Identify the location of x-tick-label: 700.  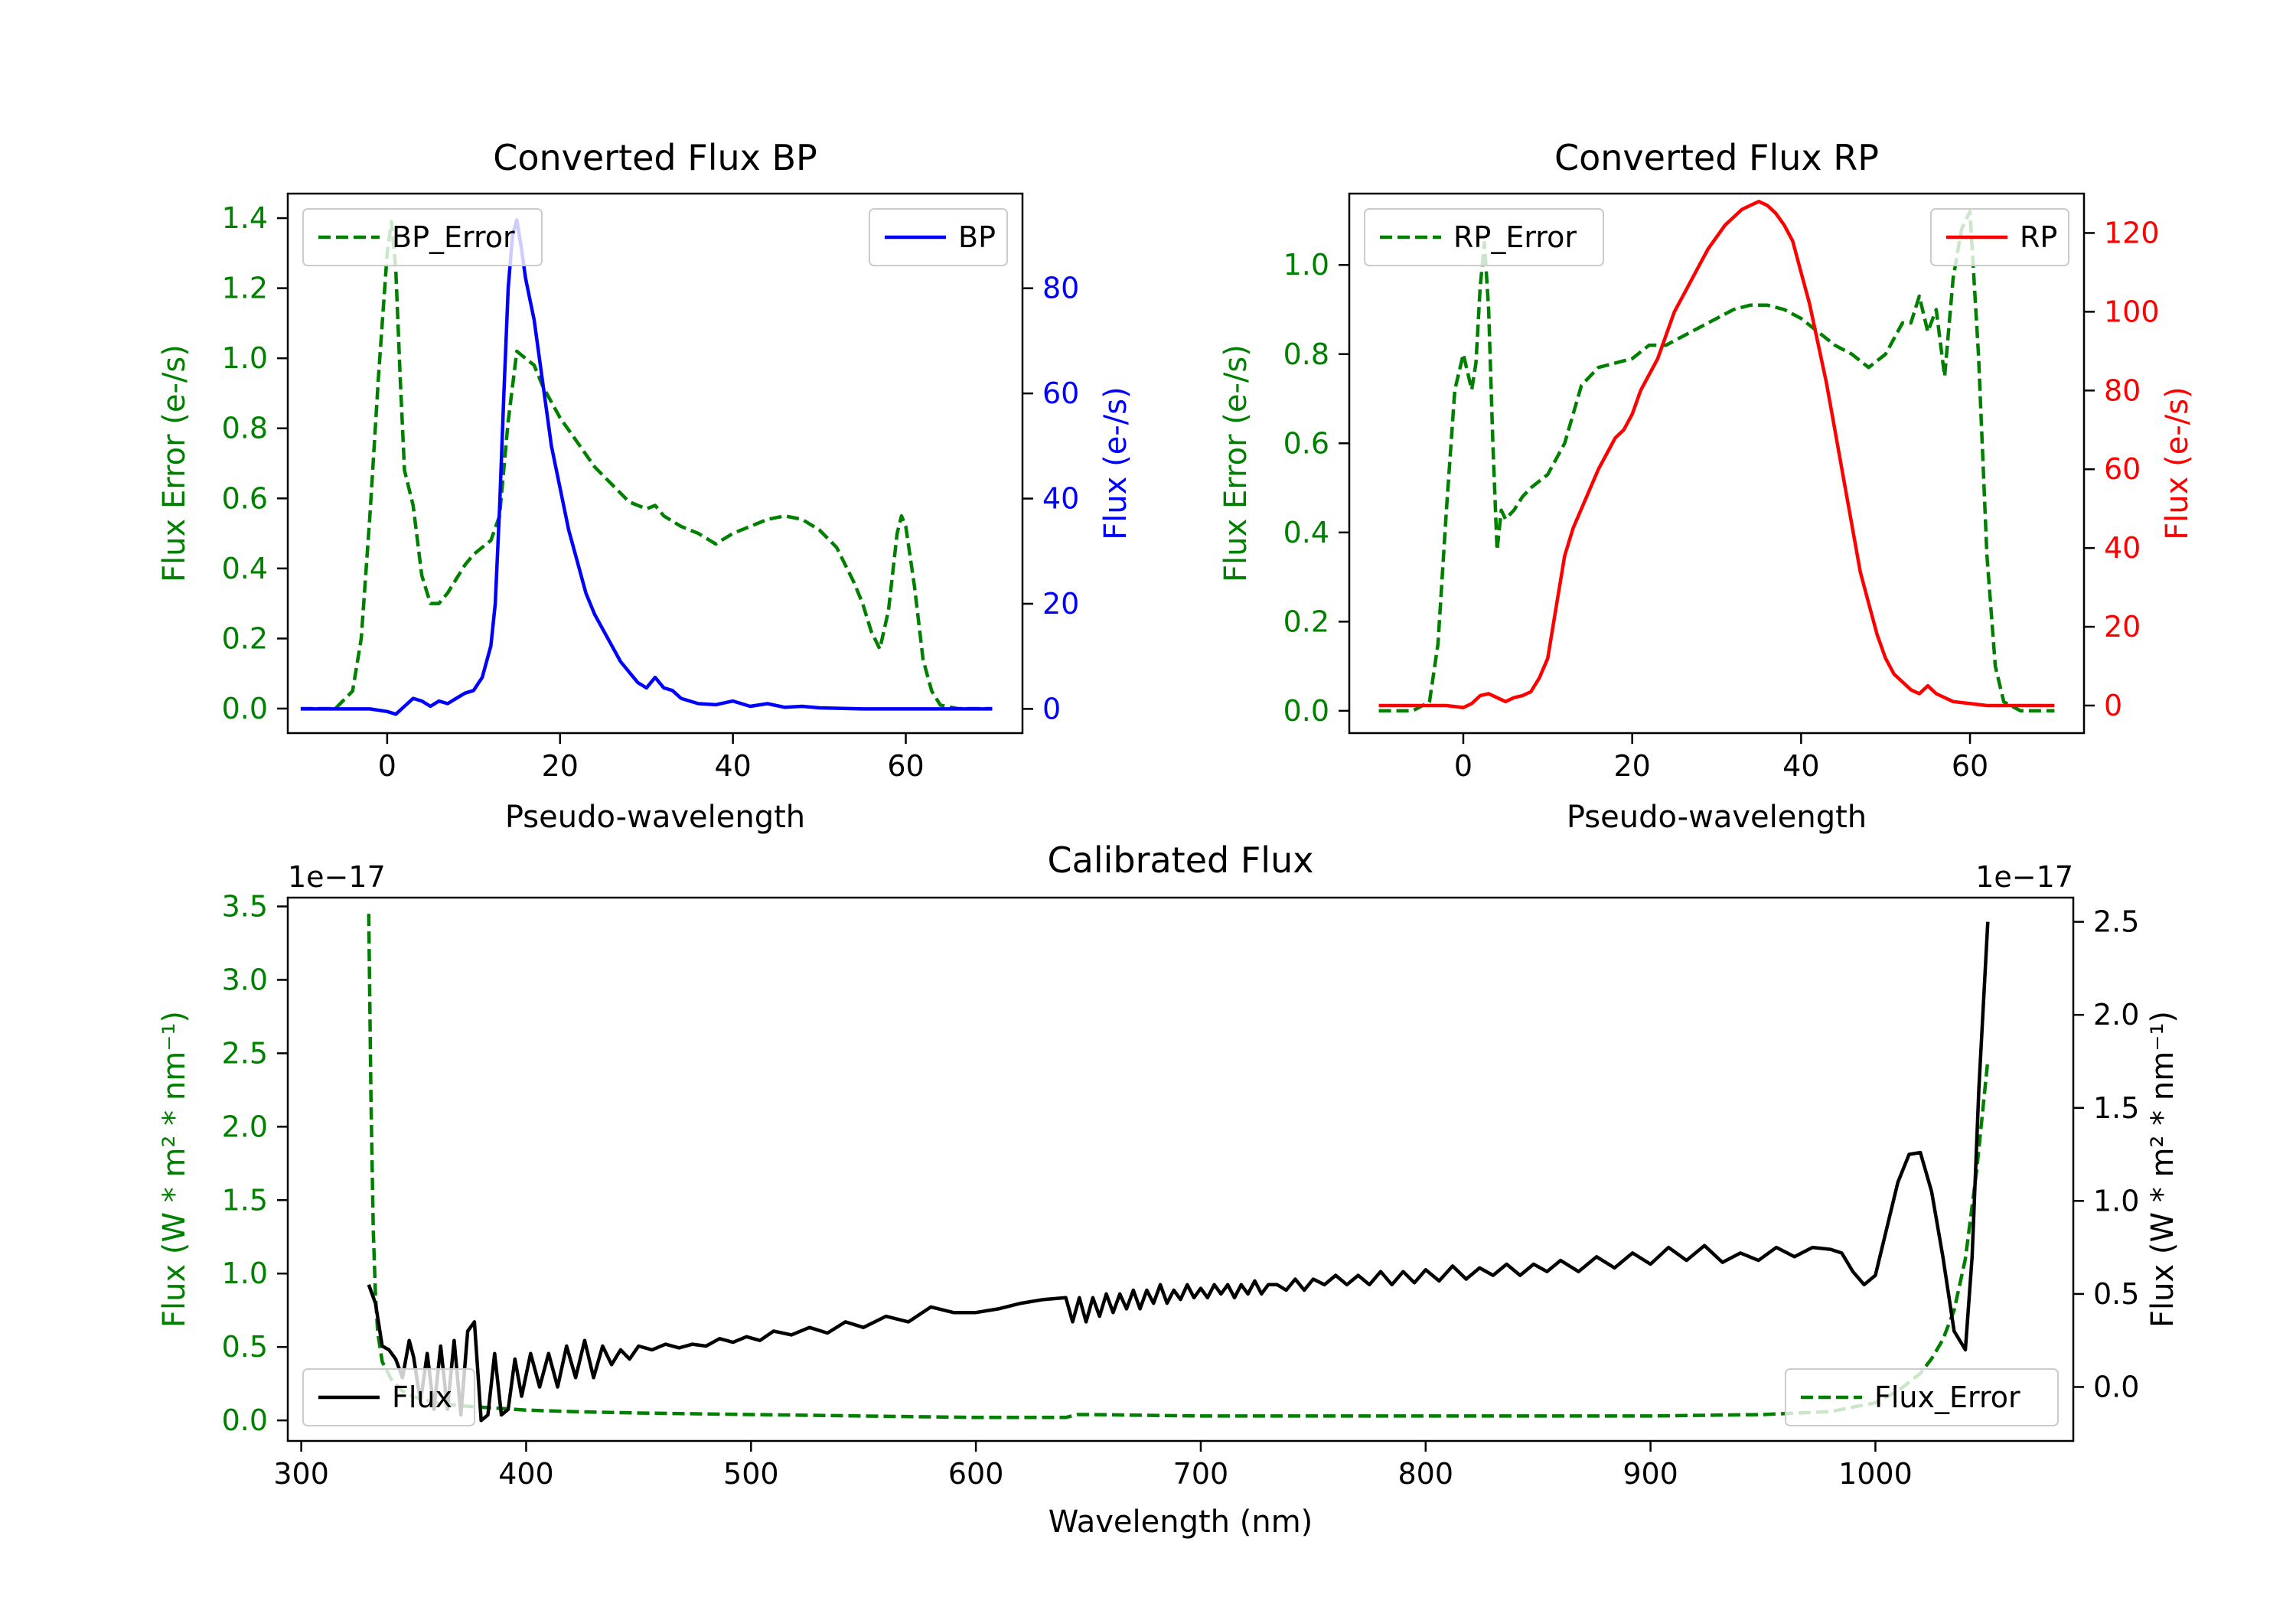
(1201, 1474).